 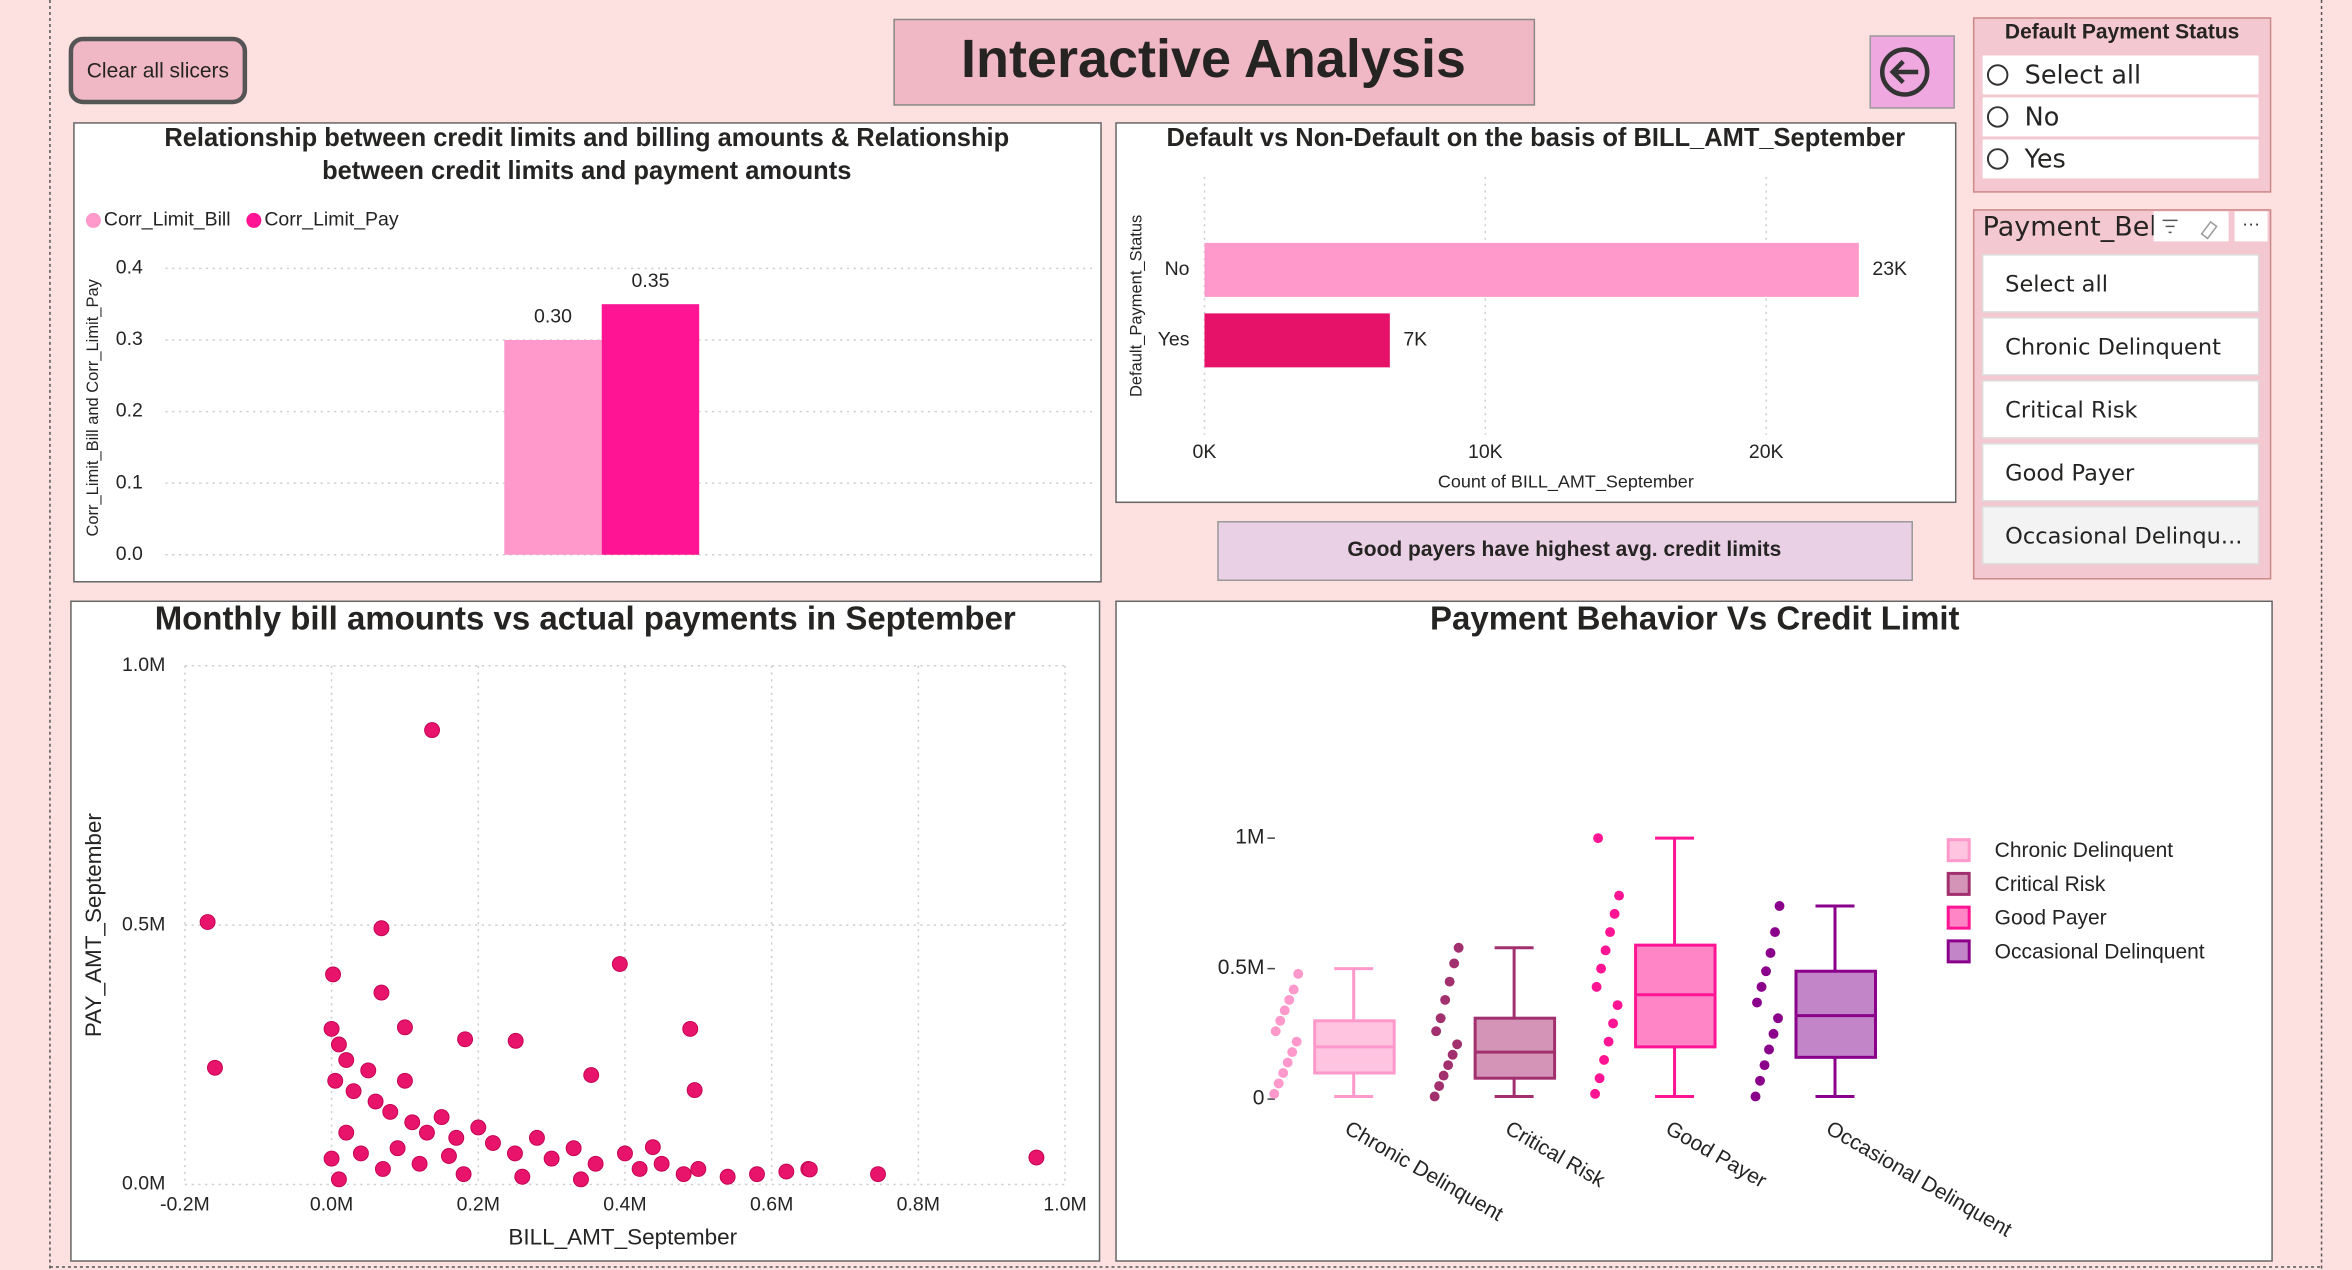 What do you see at coordinates (129, 339) in the screenshot?
I see `y-tick-label: 0.3` at bounding box center [129, 339].